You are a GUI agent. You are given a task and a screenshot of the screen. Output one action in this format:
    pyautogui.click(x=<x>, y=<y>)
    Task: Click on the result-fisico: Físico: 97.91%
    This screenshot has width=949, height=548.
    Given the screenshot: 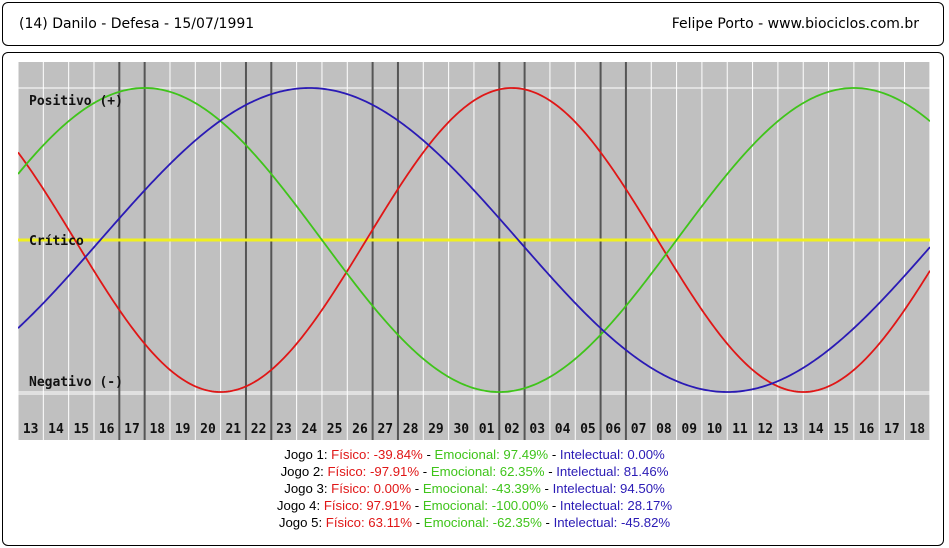 What is the action you would take?
    pyautogui.click(x=367, y=505)
    